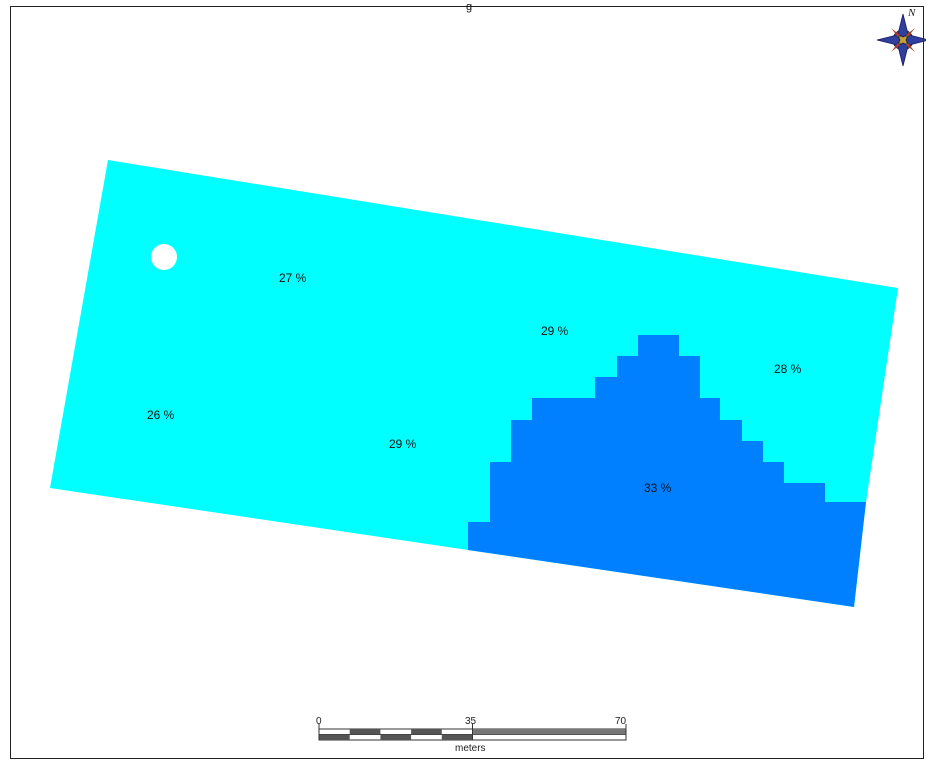 This screenshot has height=762, width=926. Describe the element at coordinates (658, 488) in the screenshot. I see `zone-label: 33 %` at that location.